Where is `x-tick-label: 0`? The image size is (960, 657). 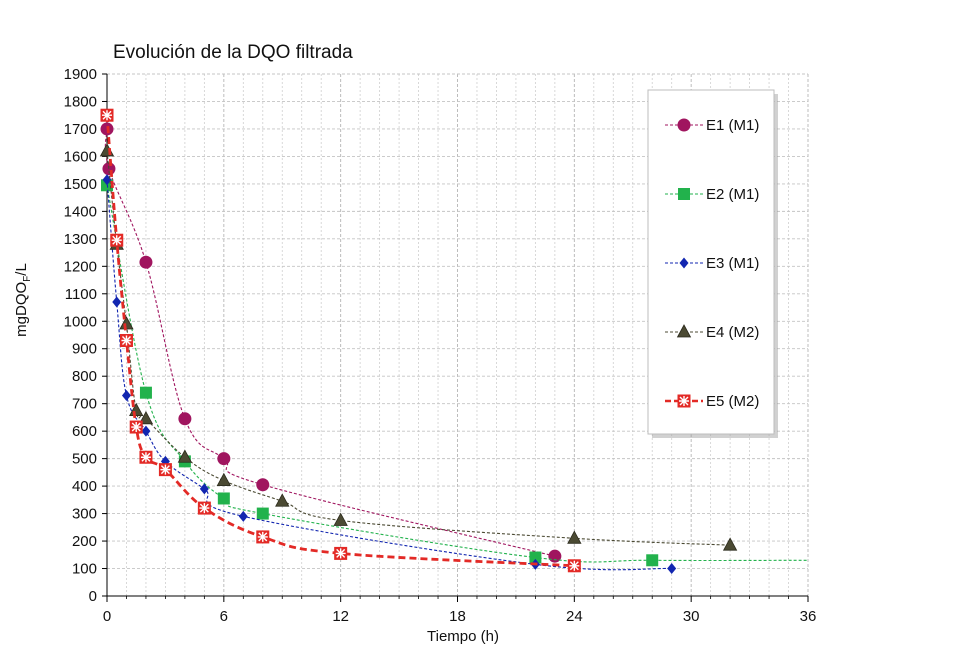 x-tick-label: 0 is located at coordinates (107, 616).